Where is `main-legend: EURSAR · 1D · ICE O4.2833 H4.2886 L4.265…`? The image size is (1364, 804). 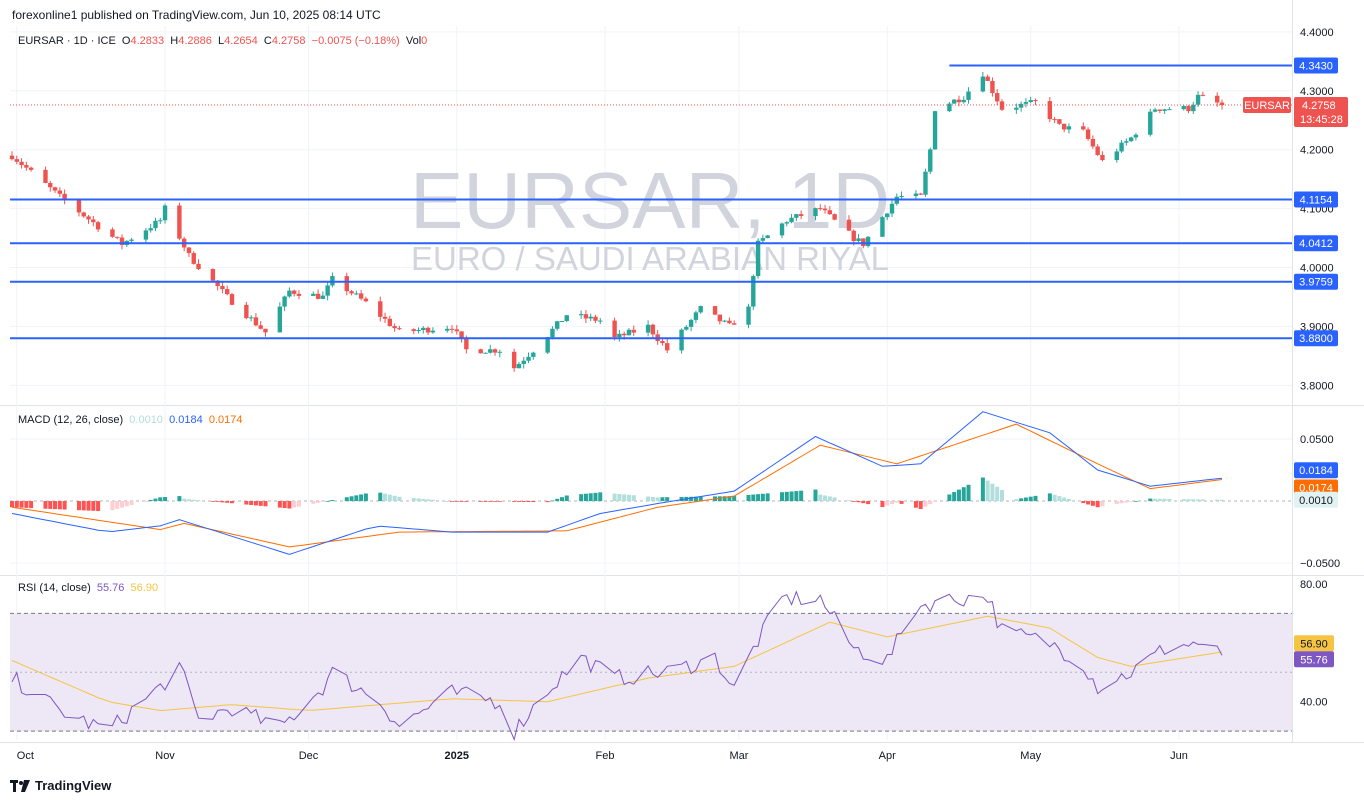
main-legend: EURSAR · 1D · ICE O4.2833 H4.2886 L4.265… is located at coordinates (223, 41).